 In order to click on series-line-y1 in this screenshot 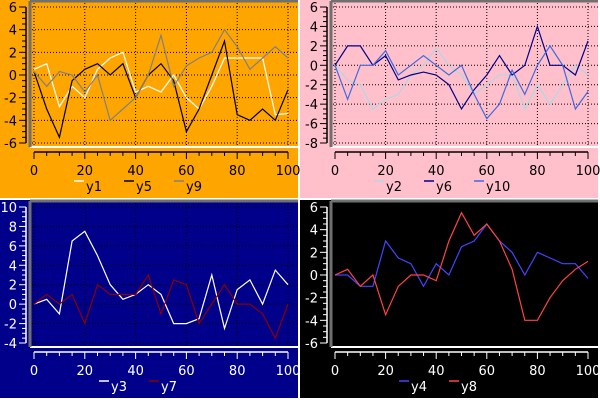, I will do `click(161, 83)`.